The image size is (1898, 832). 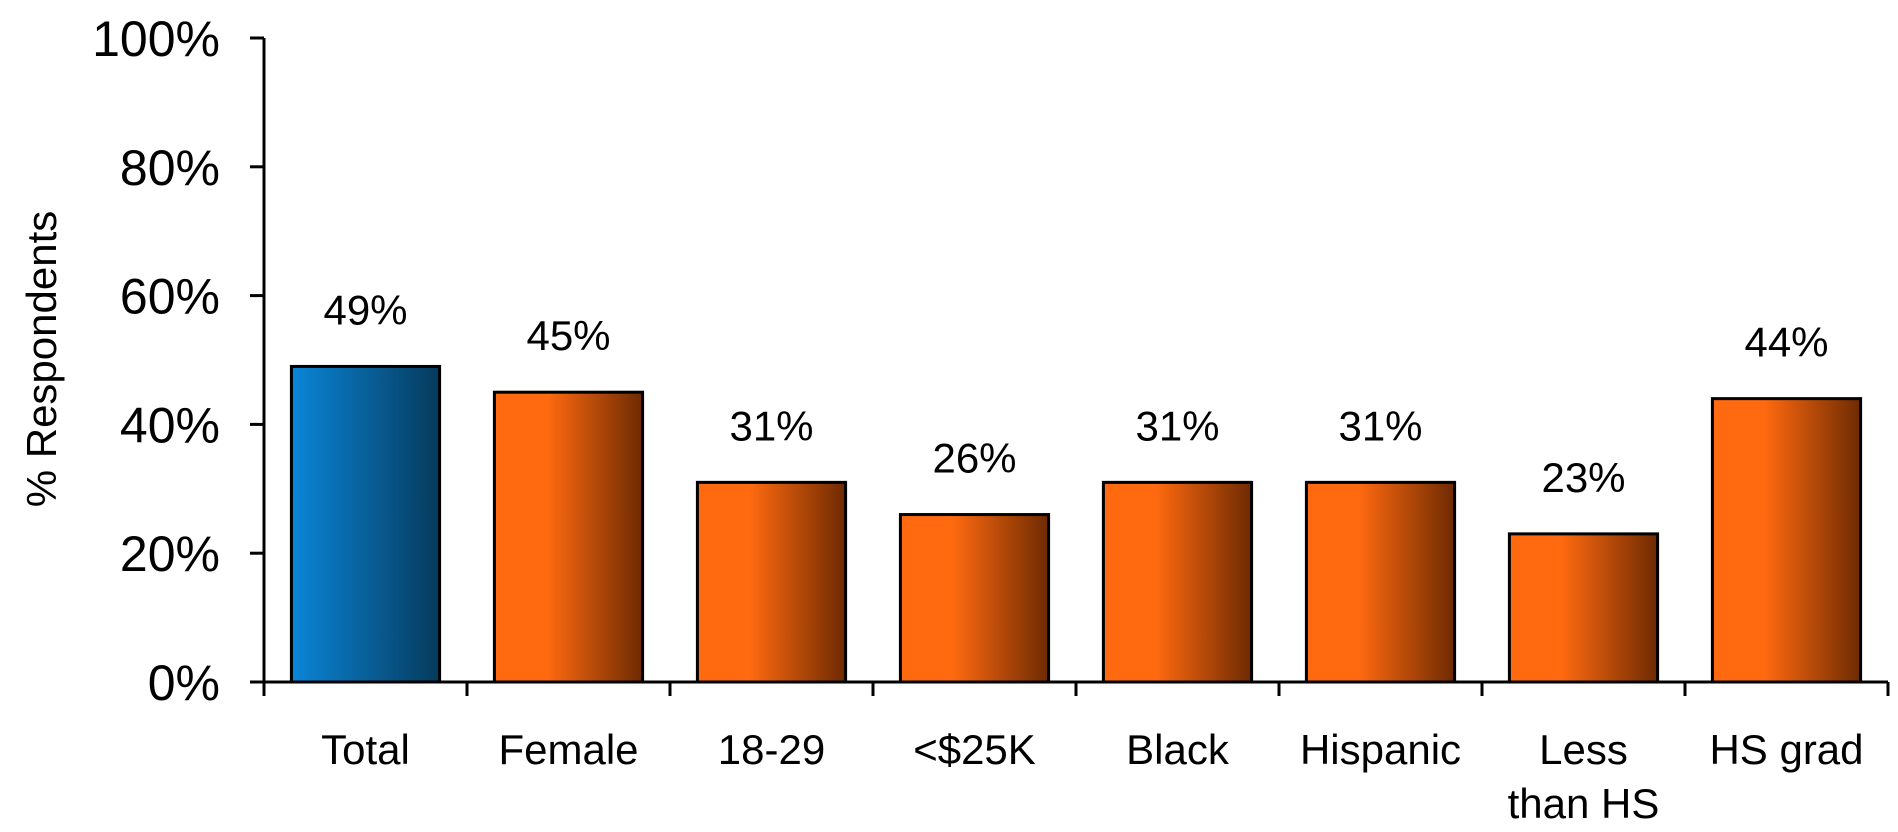 What do you see at coordinates (1178, 749) in the screenshot?
I see `x-tick-label: Black` at bounding box center [1178, 749].